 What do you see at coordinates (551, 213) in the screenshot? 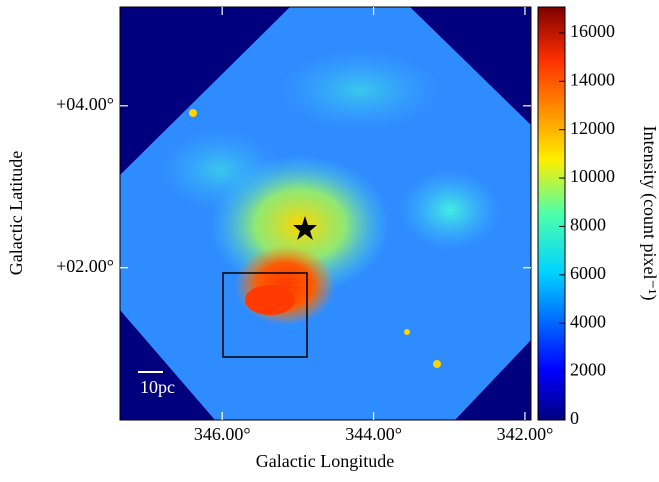
I see `colorbar` at bounding box center [551, 213].